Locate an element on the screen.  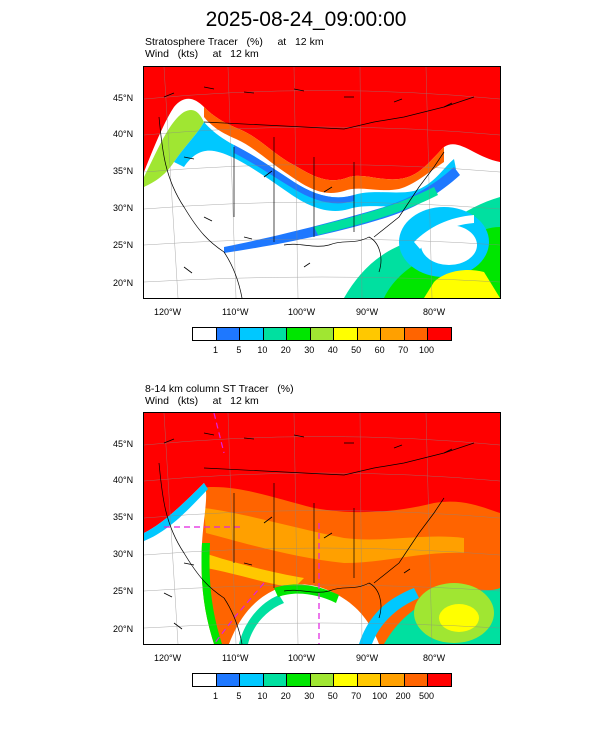
bottom-lon-label: 100°W is located at coordinates (302, 658).